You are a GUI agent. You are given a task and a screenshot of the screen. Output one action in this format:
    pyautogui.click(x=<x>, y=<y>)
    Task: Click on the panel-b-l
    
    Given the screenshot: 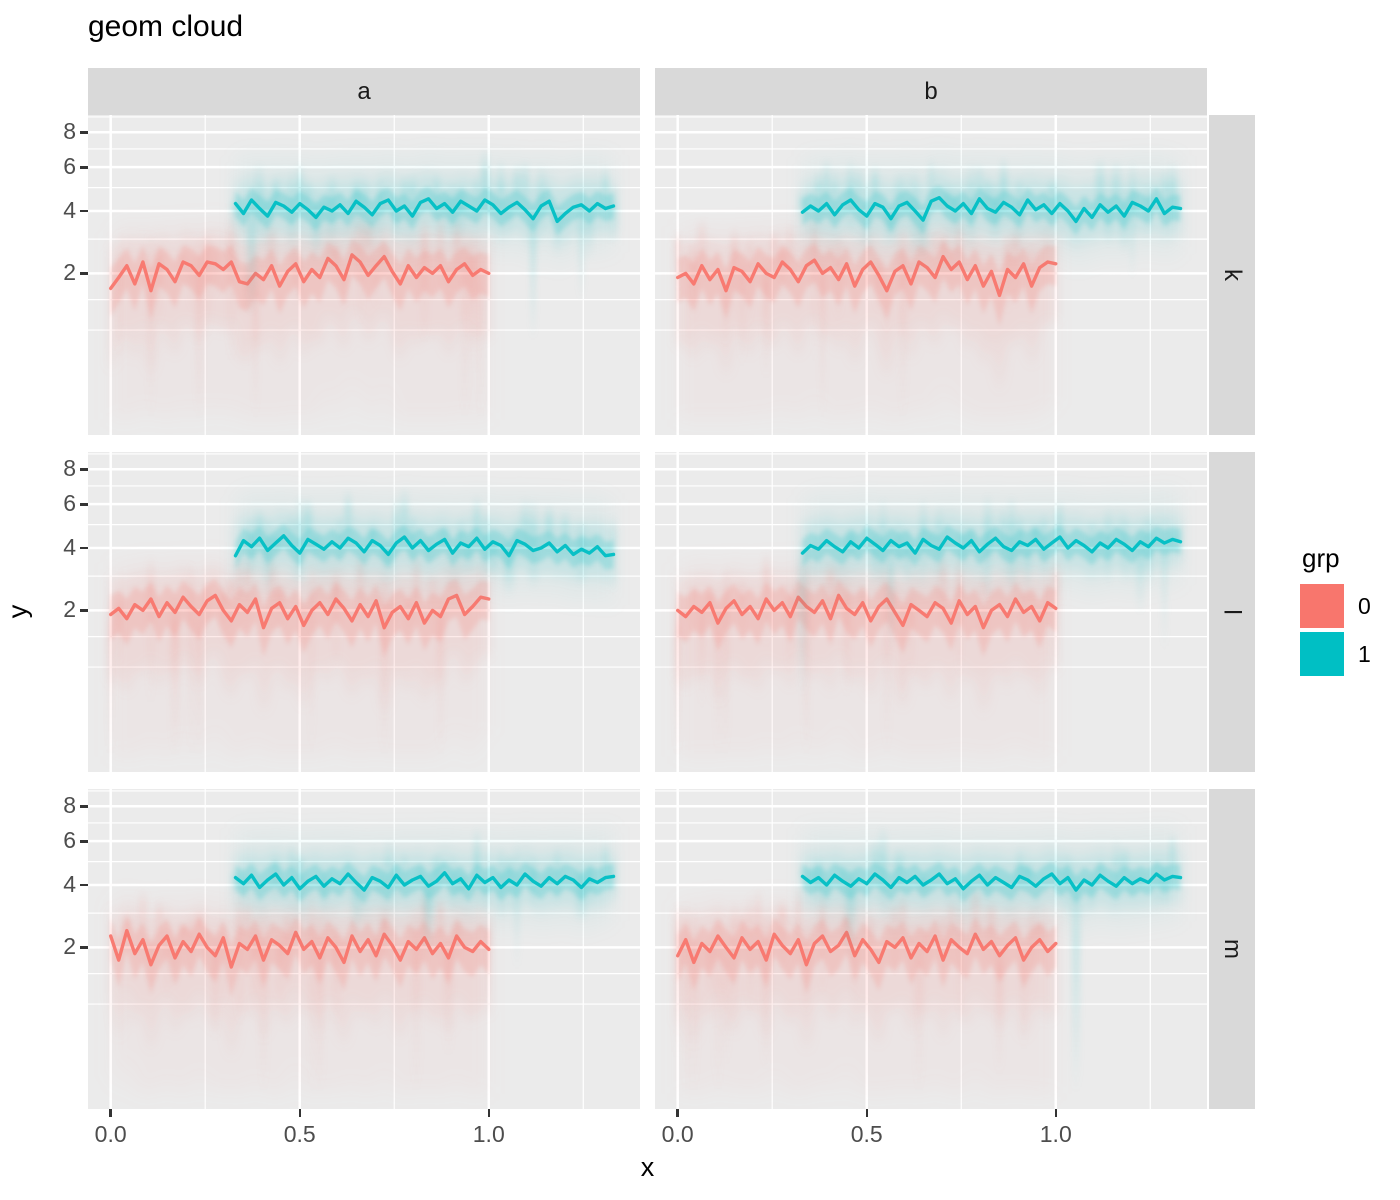 What is the action you would take?
    pyautogui.click(x=931, y=612)
    